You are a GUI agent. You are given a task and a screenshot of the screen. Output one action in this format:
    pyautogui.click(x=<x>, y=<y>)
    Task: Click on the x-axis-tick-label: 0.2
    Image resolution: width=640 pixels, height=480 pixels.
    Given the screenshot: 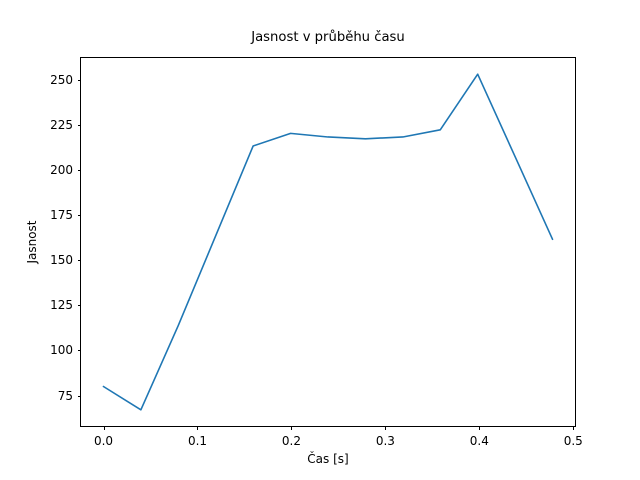 What is the action you would take?
    pyautogui.click(x=291, y=441)
    